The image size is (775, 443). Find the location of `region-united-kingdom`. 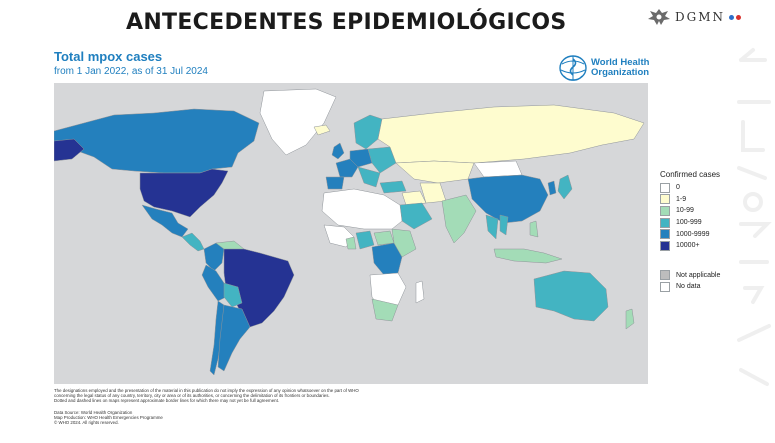

region-united-kingdom is located at coordinates (338, 151).